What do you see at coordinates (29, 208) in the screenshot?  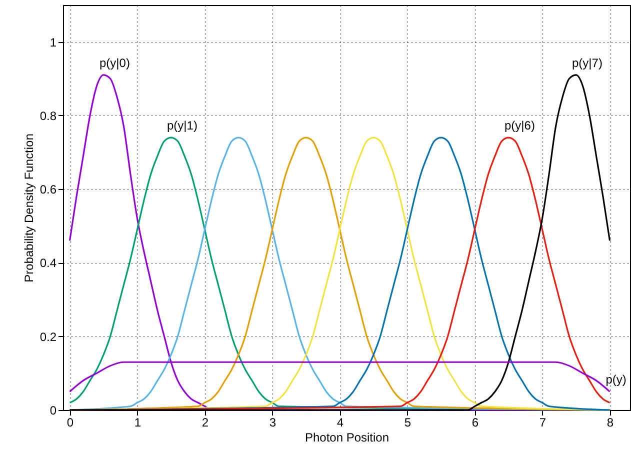 I see `y-axis-title: Probability Density Function` at bounding box center [29, 208].